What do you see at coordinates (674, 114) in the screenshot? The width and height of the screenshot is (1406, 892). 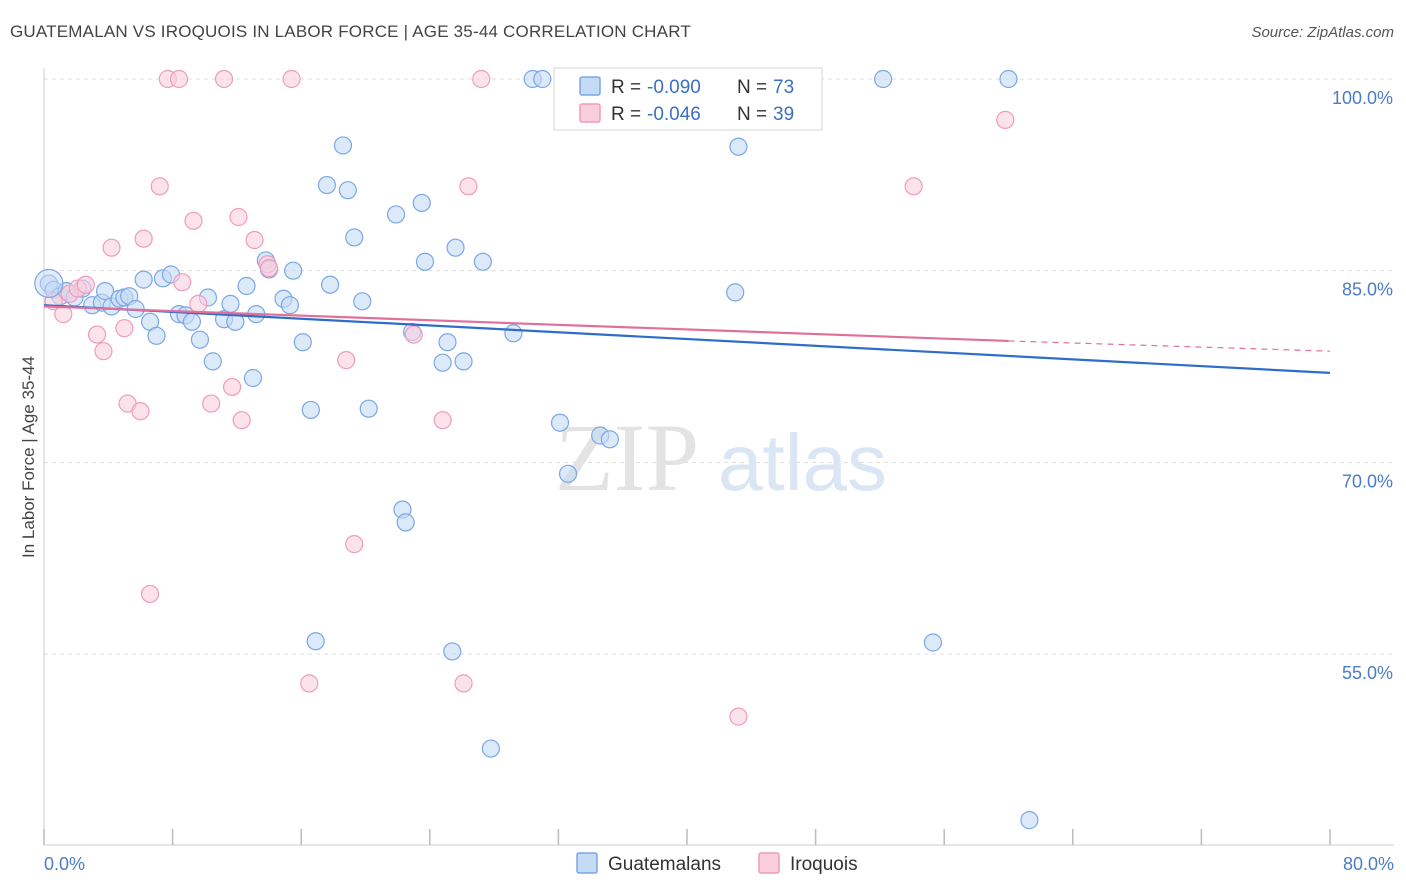 I see `stats-r-value-iroquois: -0.046` at bounding box center [674, 114].